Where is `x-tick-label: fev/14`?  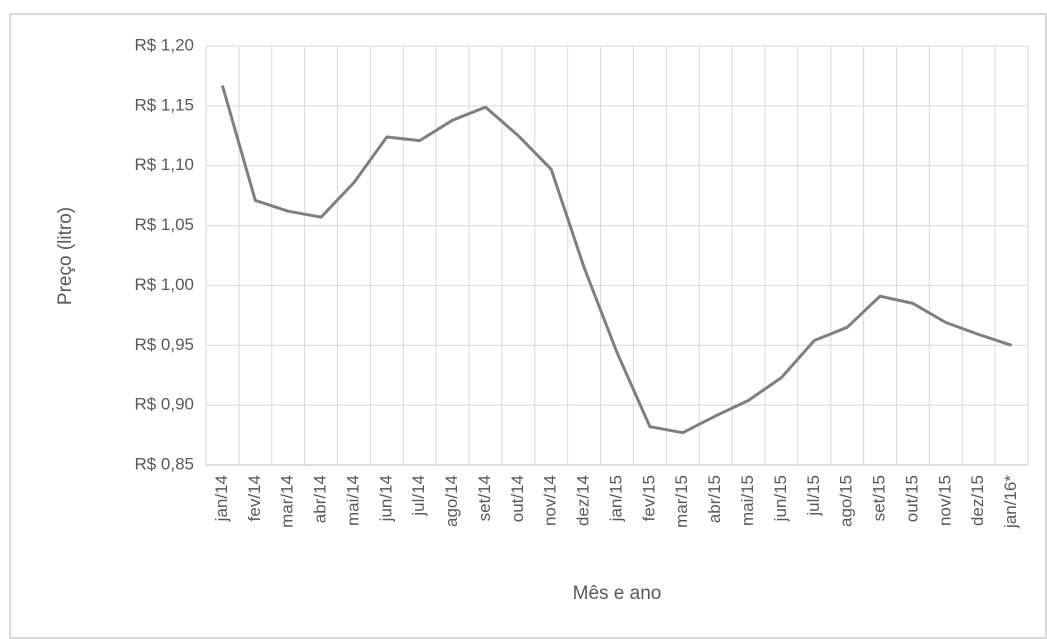 x-tick-label: fev/14 is located at coordinates (254, 498).